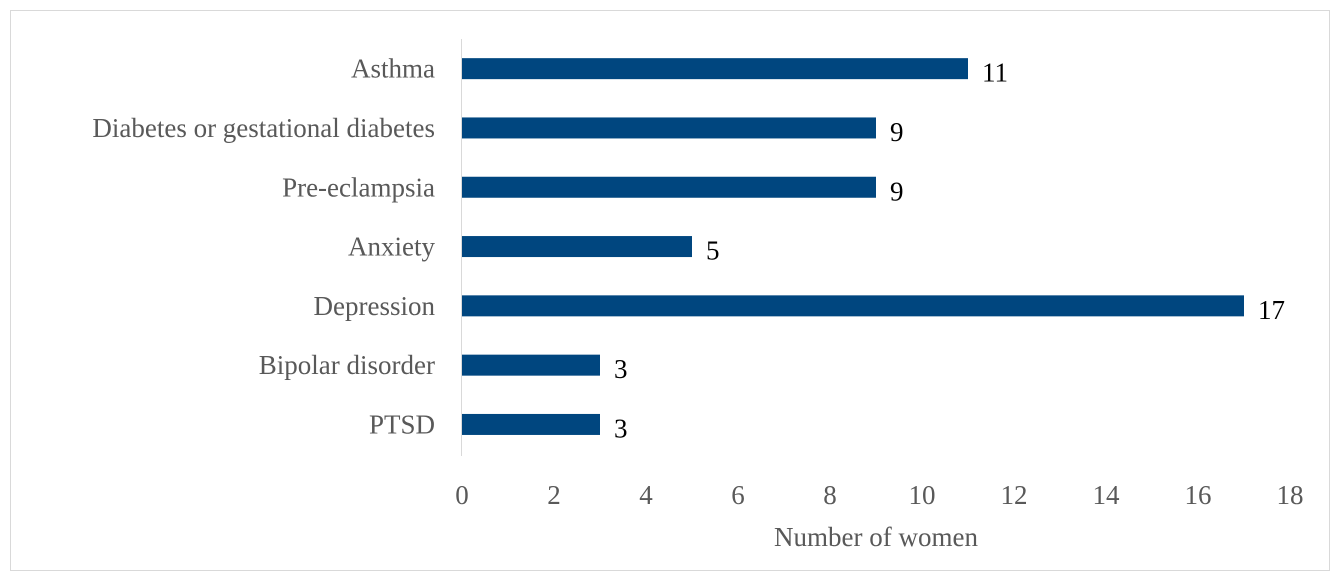  I want to click on x-tick-label: 2, so click(554, 495).